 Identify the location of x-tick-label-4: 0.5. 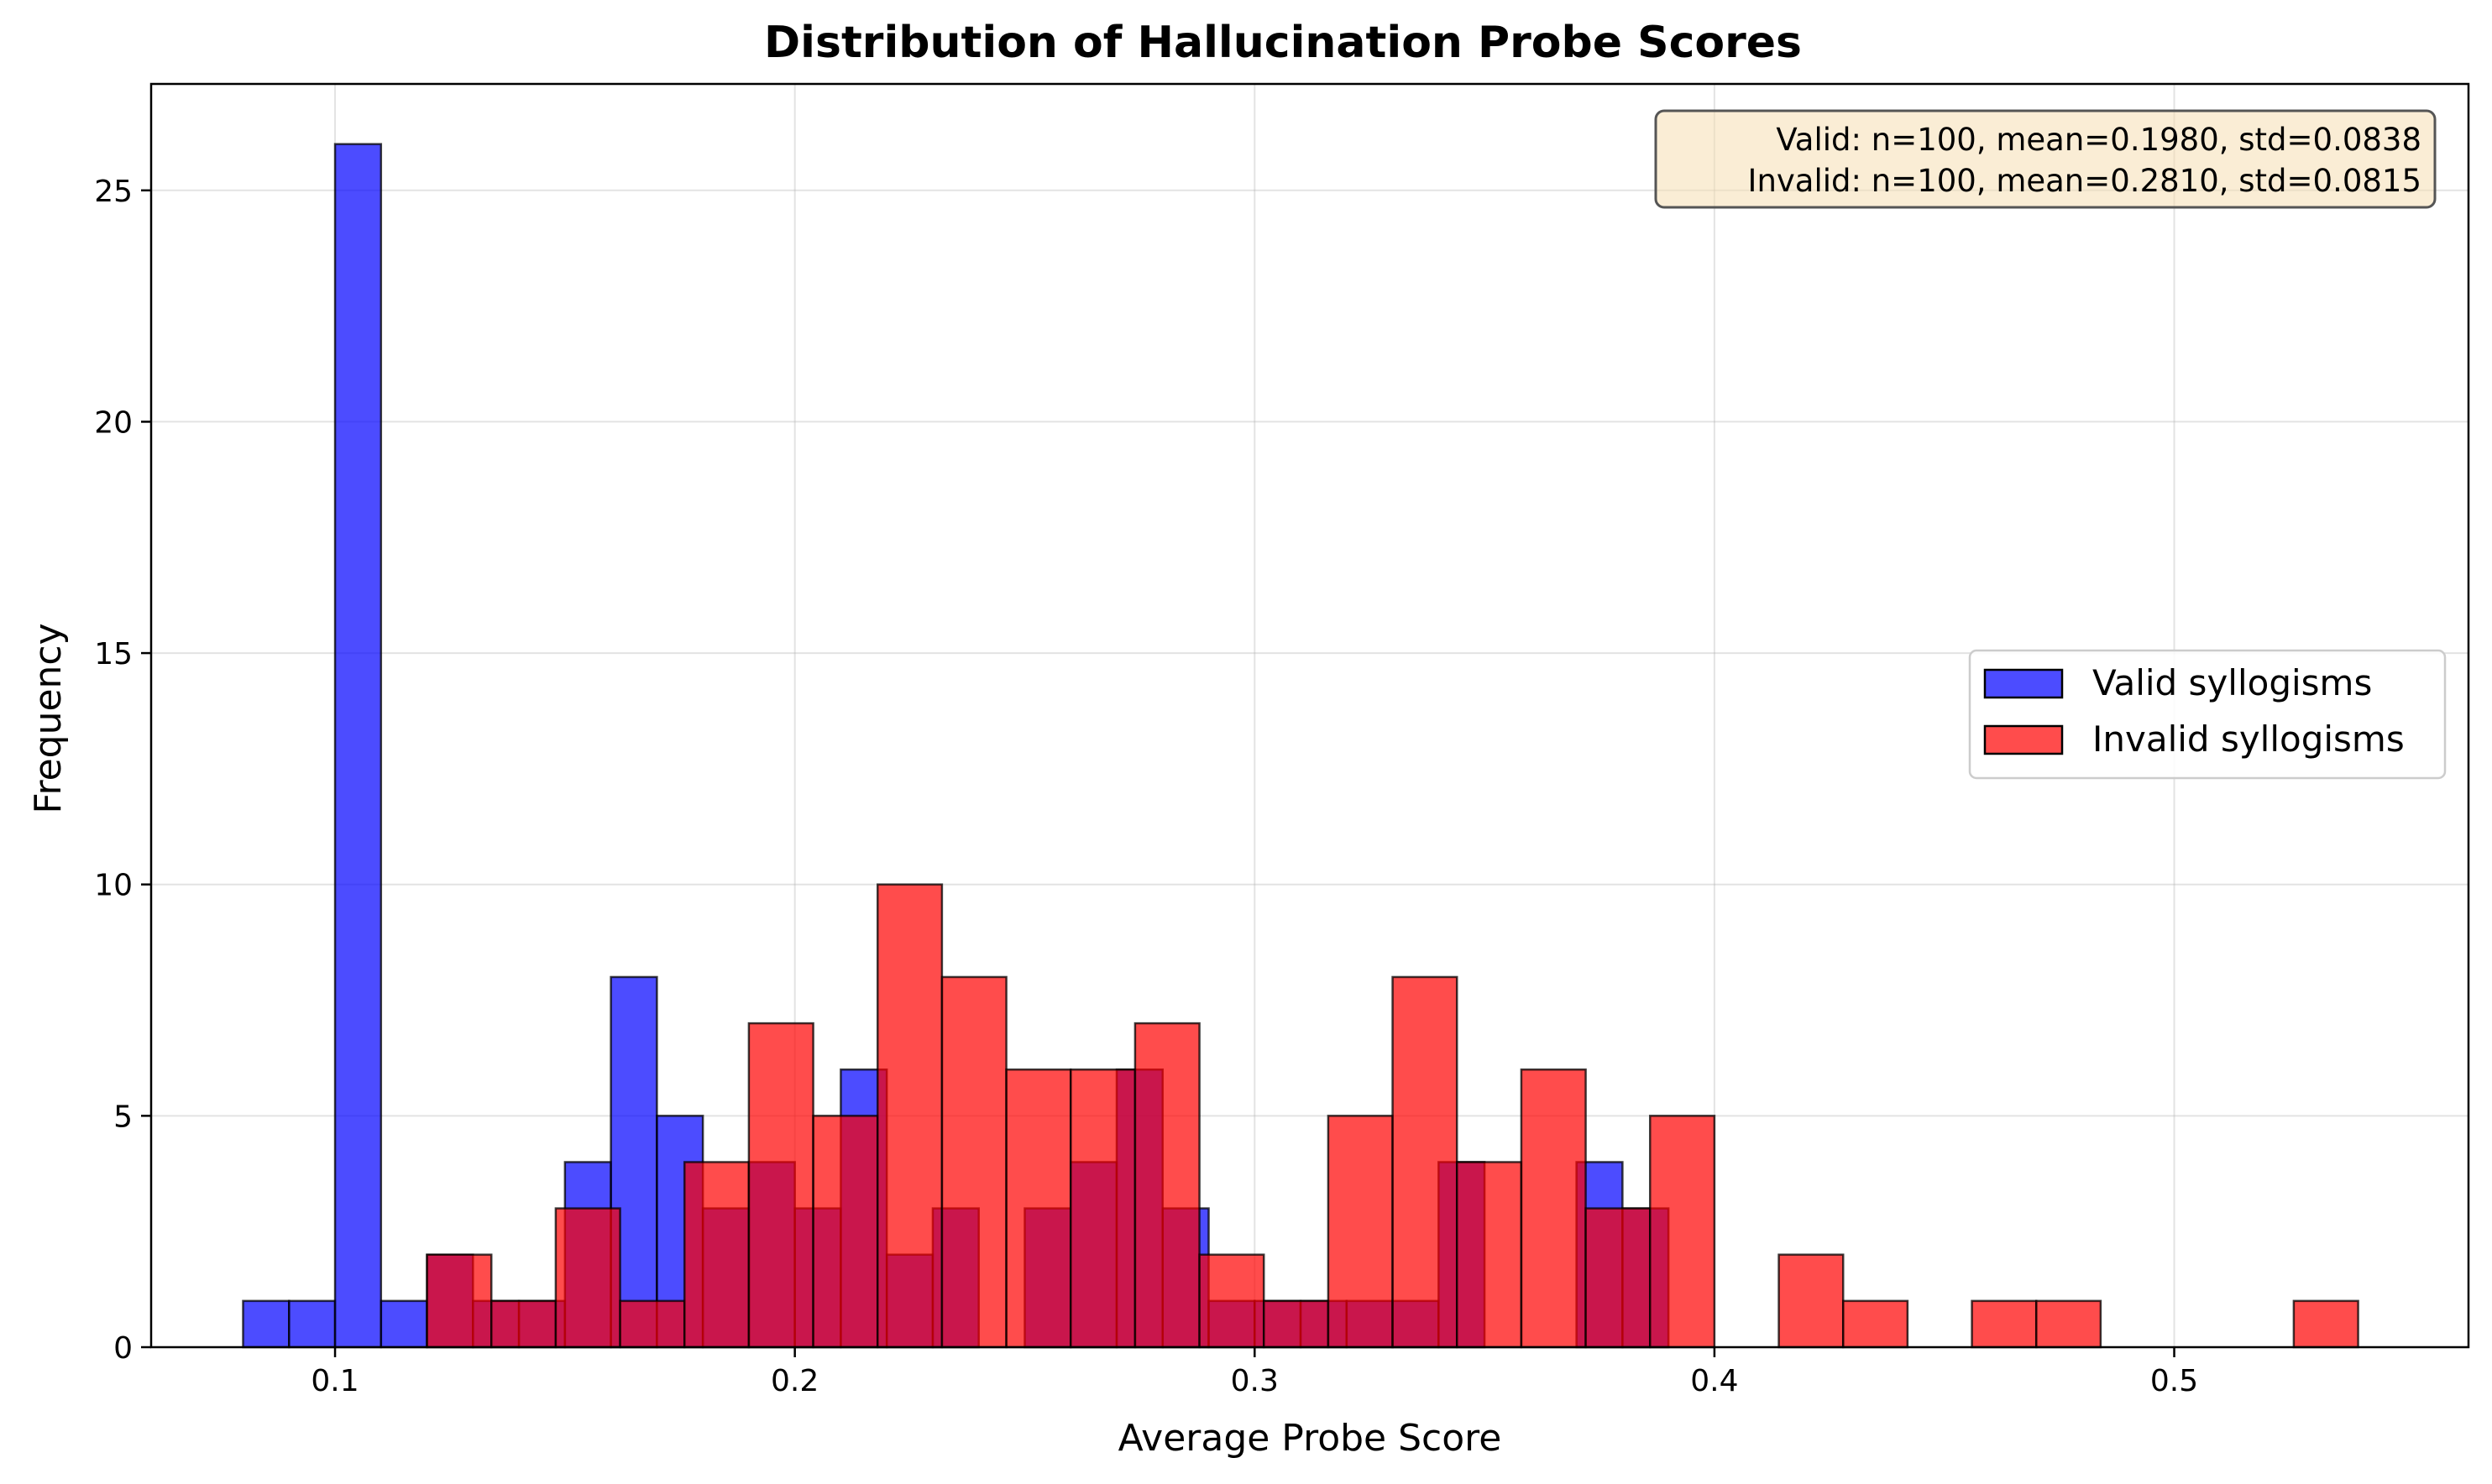
(2174, 1381).